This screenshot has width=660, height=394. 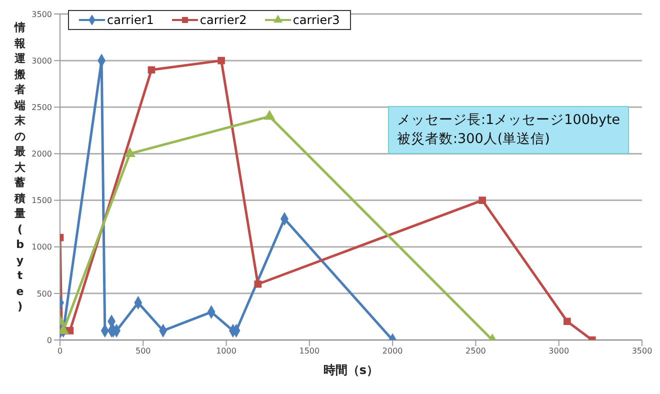 I want to click on y-tick-label: 1500, so click(x=42, y=201).